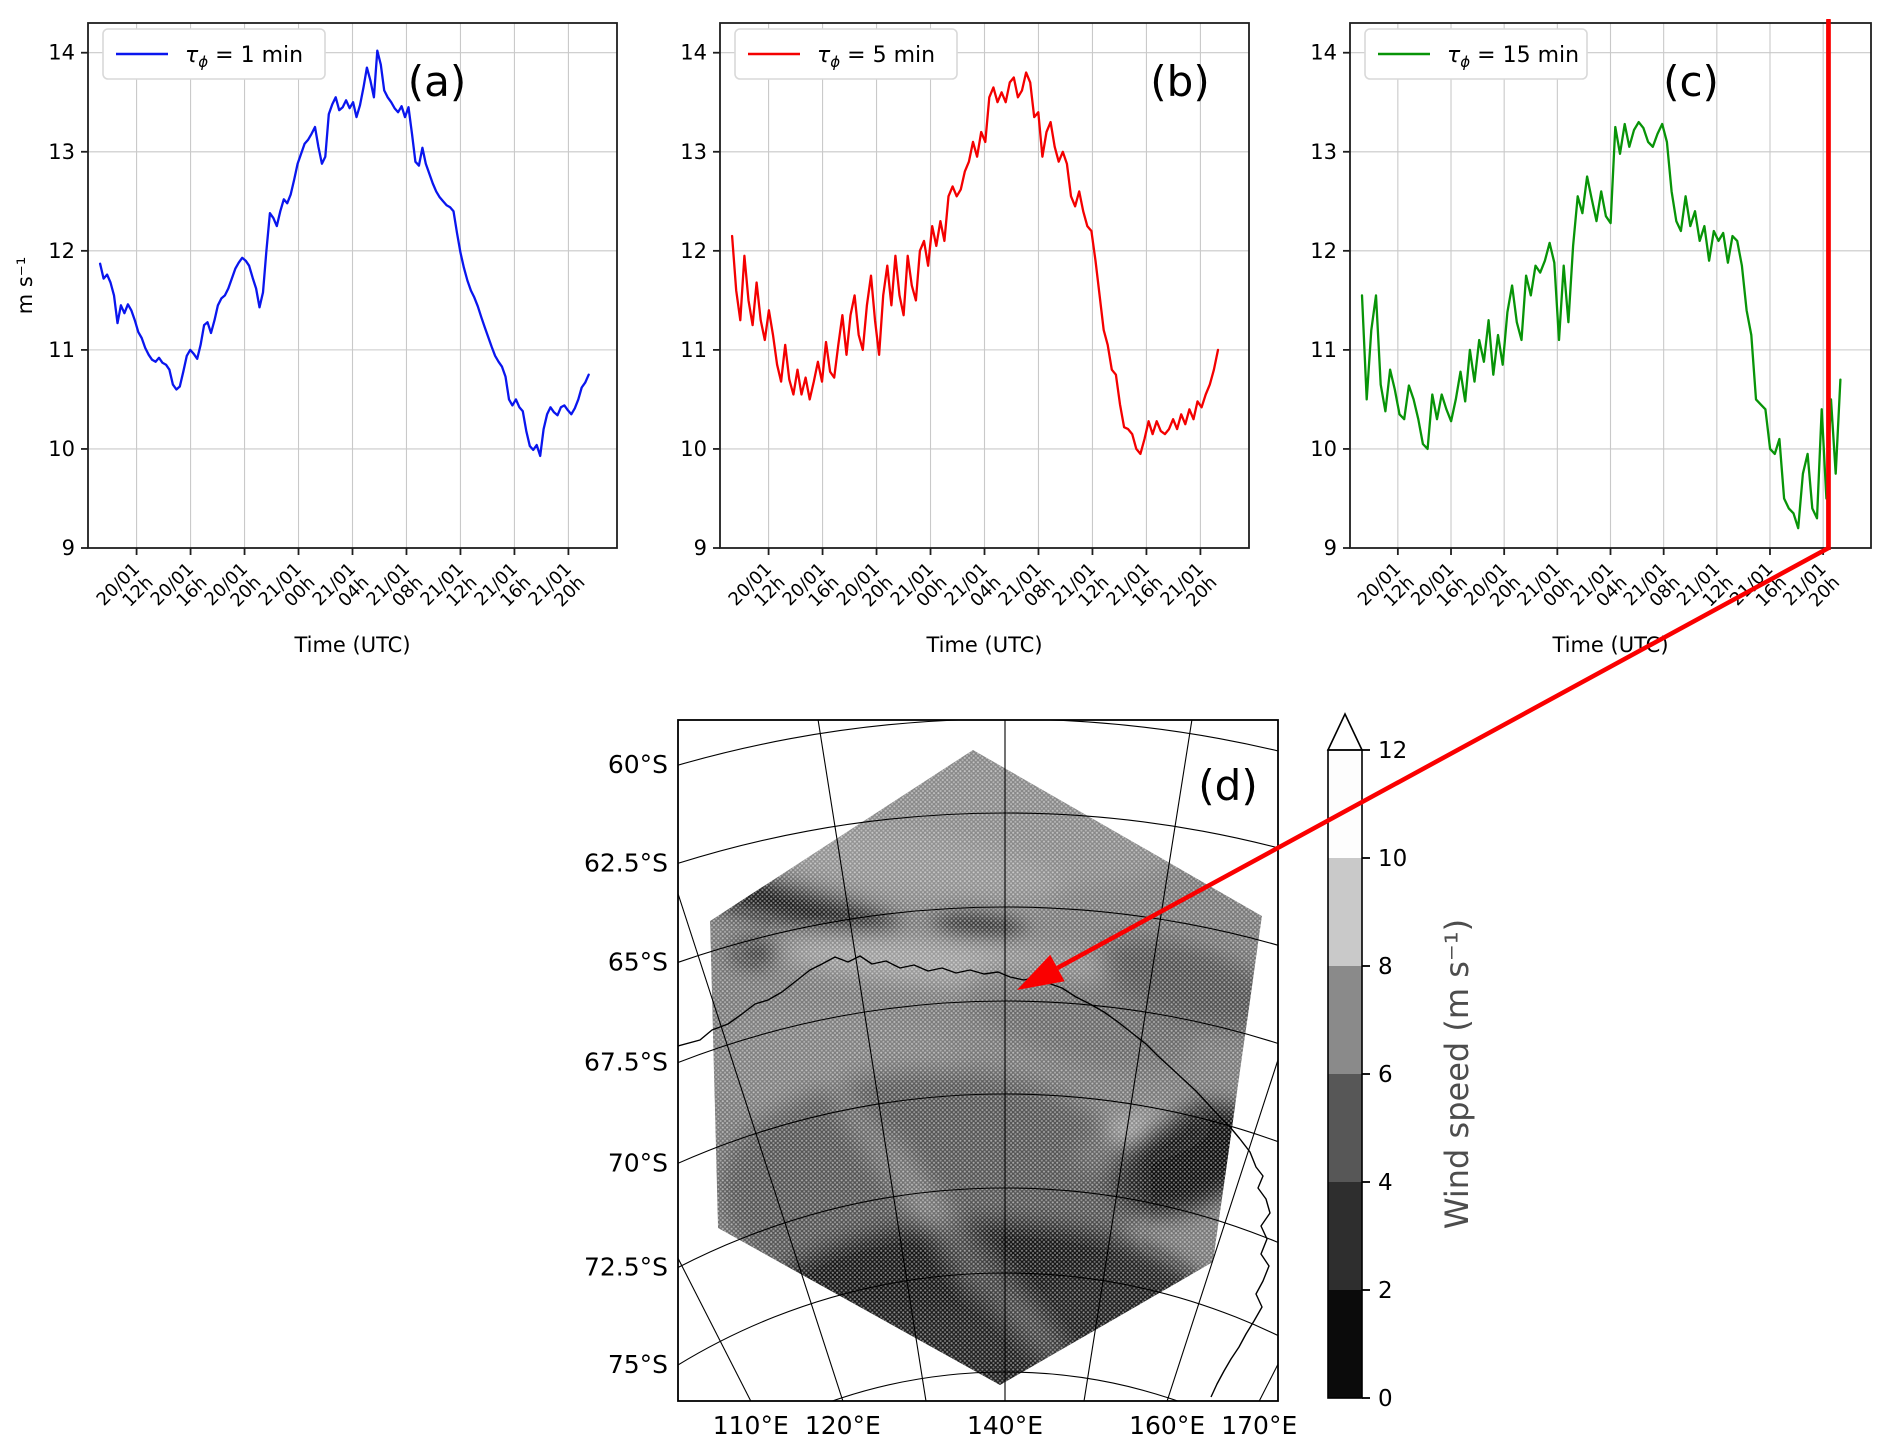  Describe the element at coordinates (638, 1162) in the screenshot. I see `lat-label-70S: 70°S` at that location.